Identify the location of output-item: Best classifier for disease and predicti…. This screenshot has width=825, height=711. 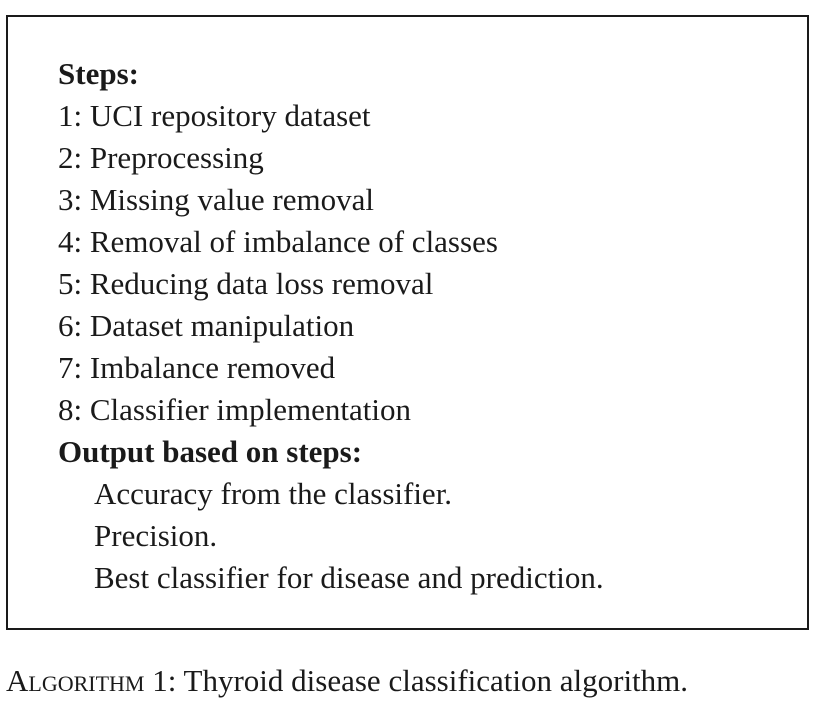
(349, 577).